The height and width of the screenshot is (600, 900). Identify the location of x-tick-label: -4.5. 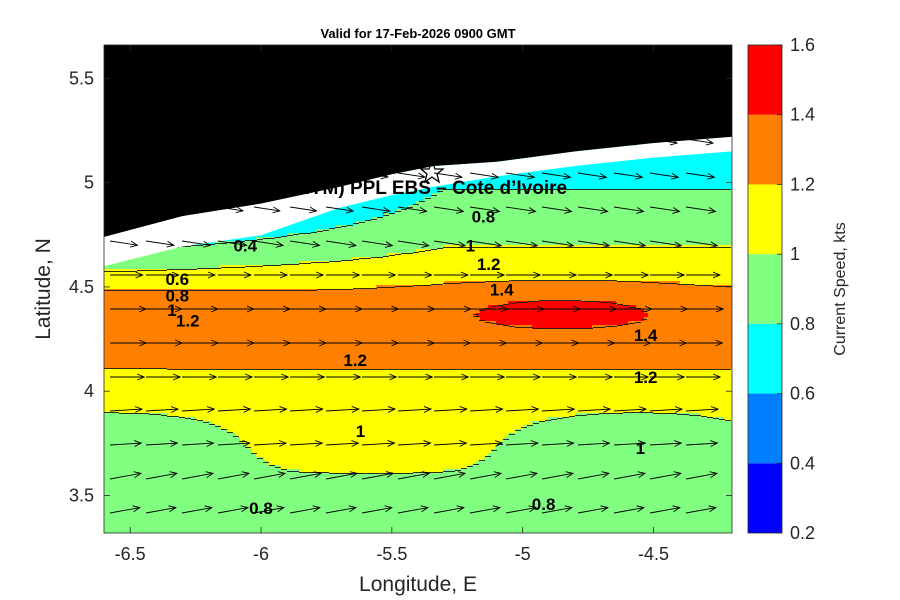
(653, 554).